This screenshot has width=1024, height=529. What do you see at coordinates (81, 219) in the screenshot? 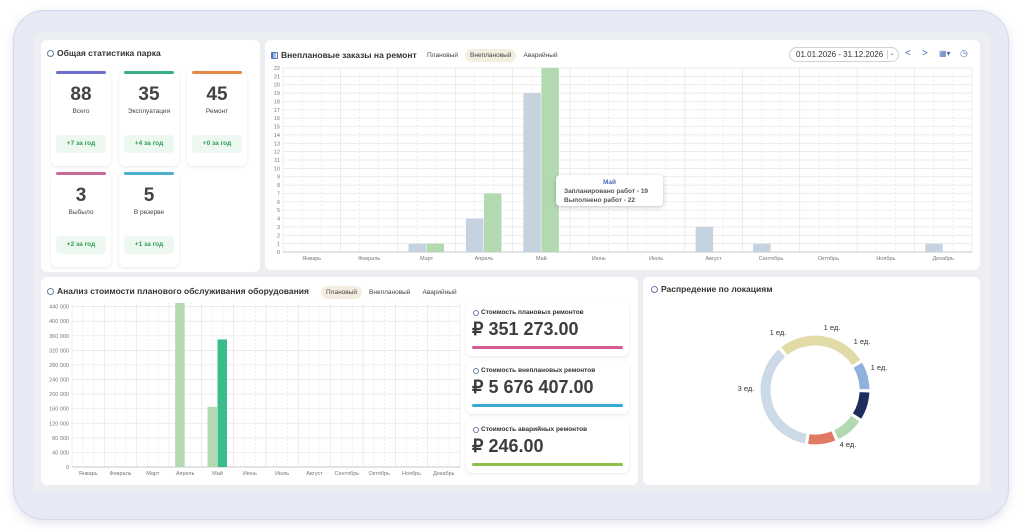
I see `stat-card: 3 Выбыло +2 за год` at bounding box center [81, 219].